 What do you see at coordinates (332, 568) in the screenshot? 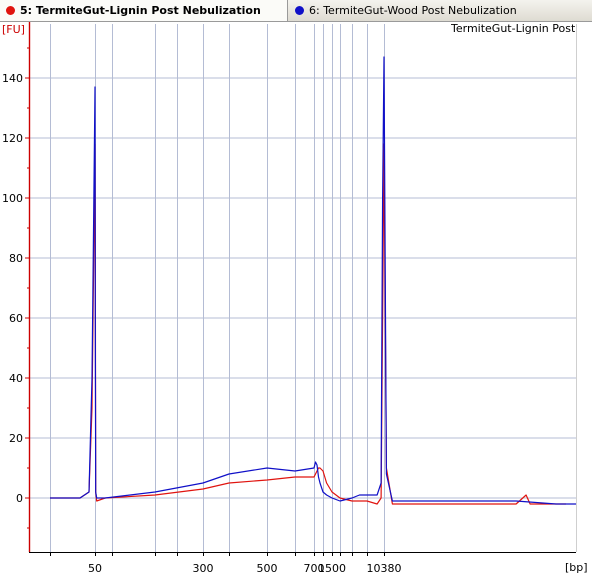
I see `x-tick-label: 1500` at bounding box center [332, 568].